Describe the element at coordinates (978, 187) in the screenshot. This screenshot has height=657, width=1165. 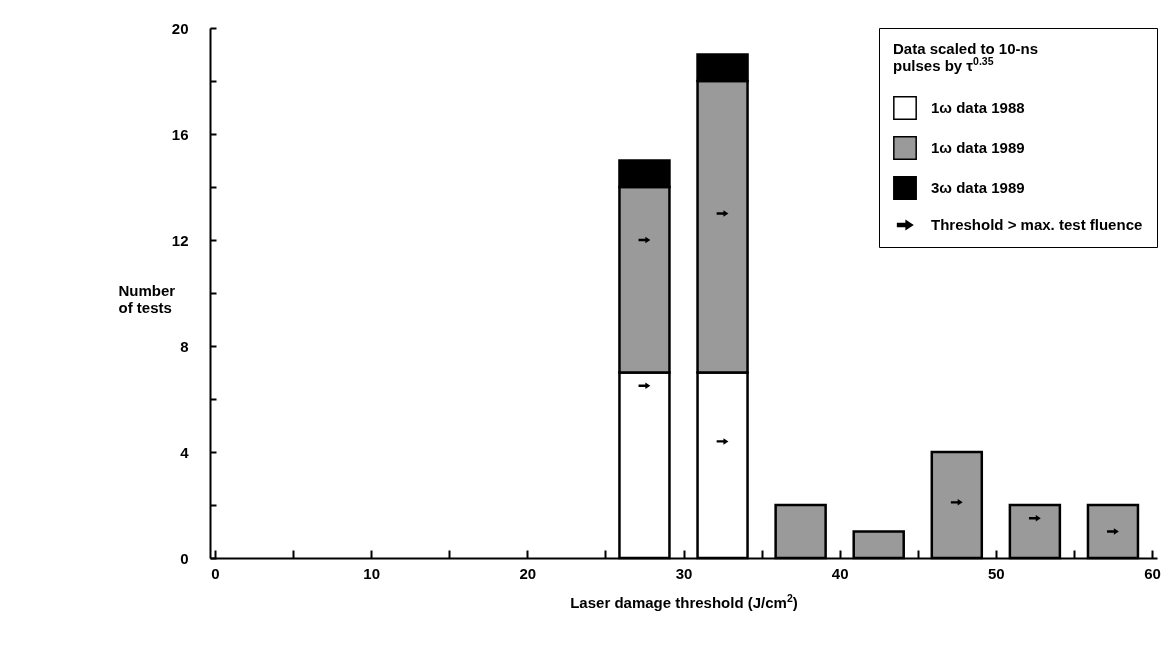
I see `legend-label: 3ω data 1989` at that location.